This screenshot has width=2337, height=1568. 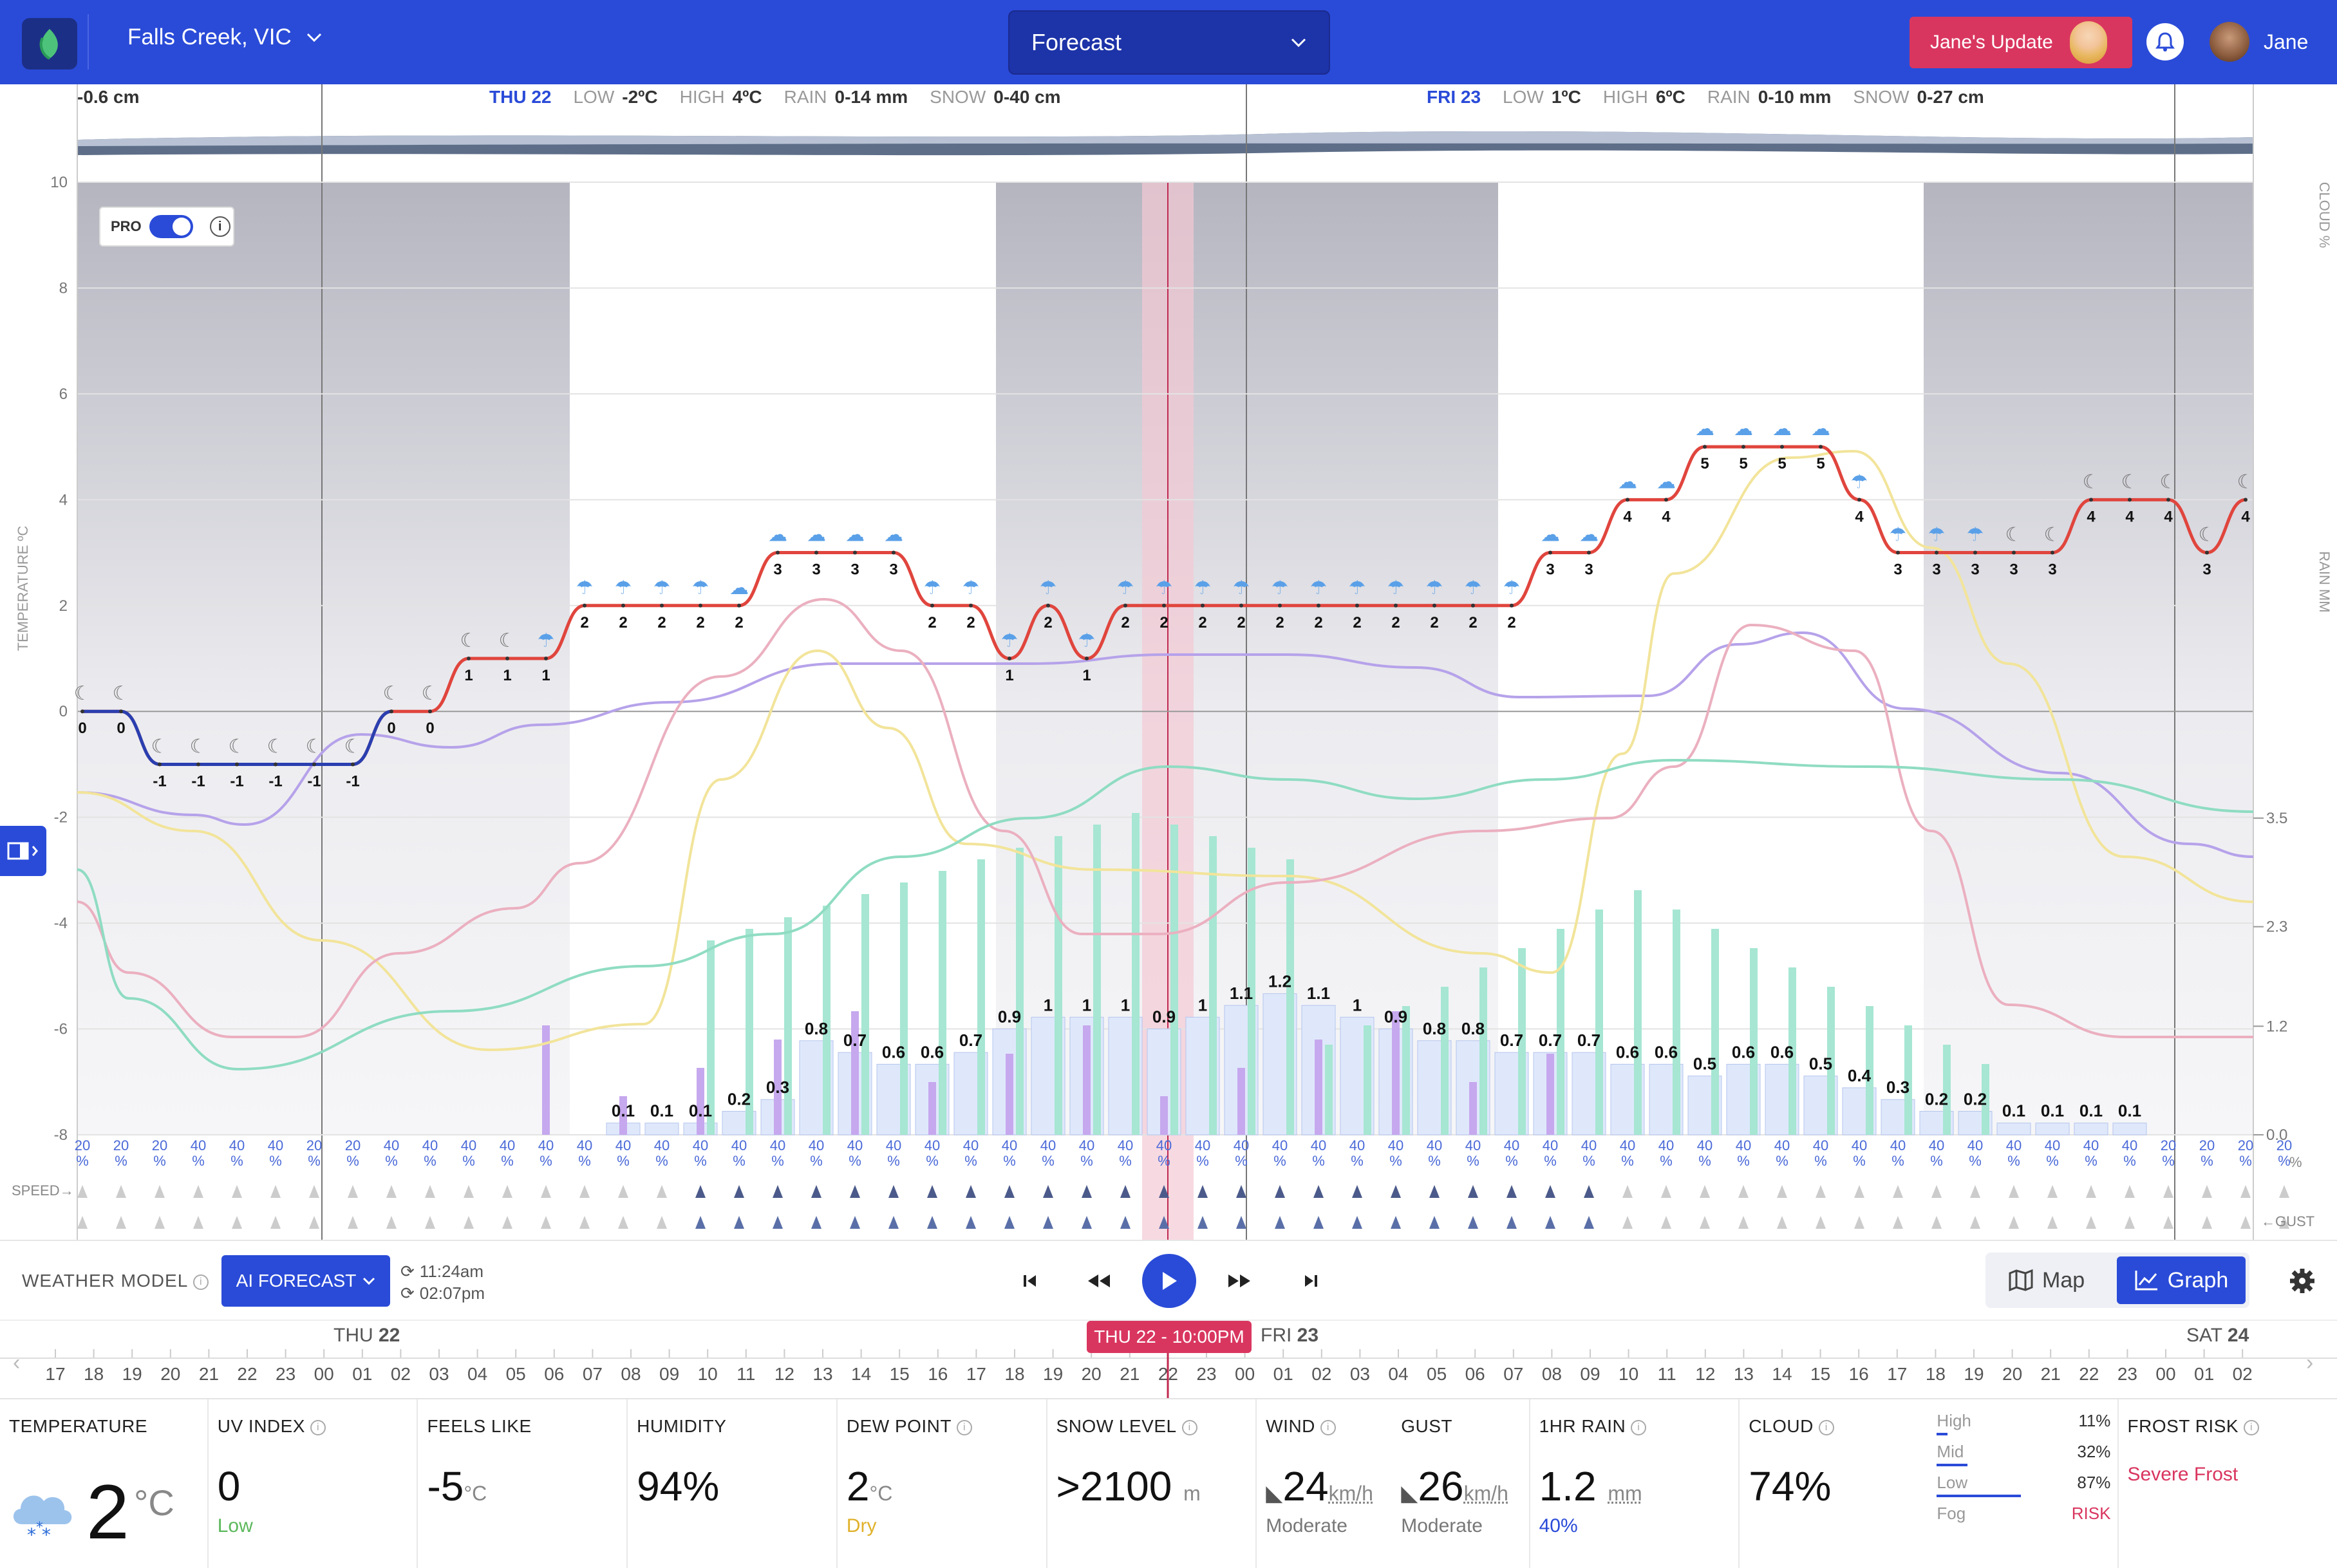 I want to click on dew-point-card: DEW POINT i 2°C Dry, so click(x=942, y=1483).